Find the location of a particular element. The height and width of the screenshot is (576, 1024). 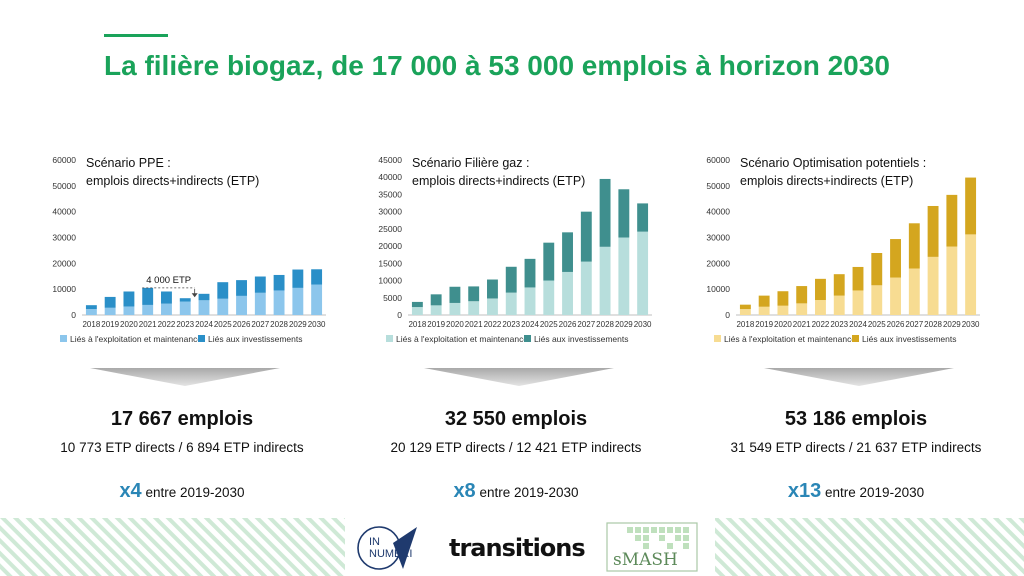

annotation-arrowhead is located at coordinates (194, 295).